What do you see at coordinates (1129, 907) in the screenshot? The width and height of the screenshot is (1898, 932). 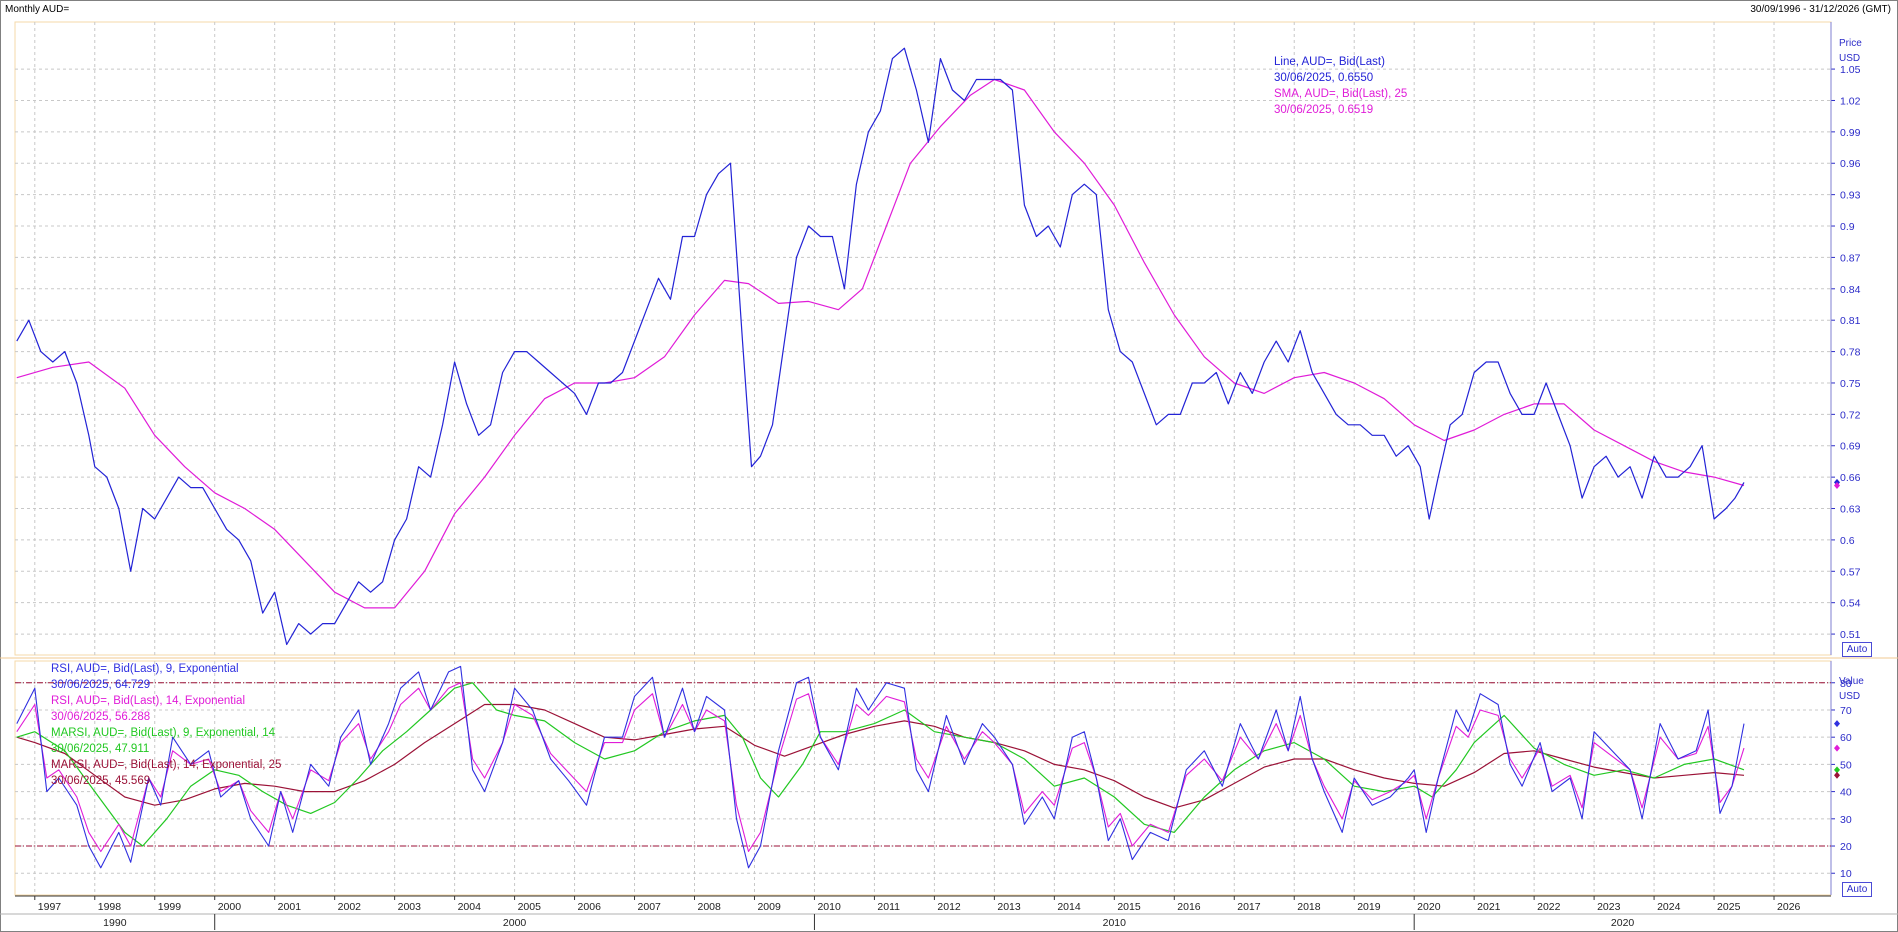 I see `x-tick-label-2015: 2015` at bounding box center [1129, 907].